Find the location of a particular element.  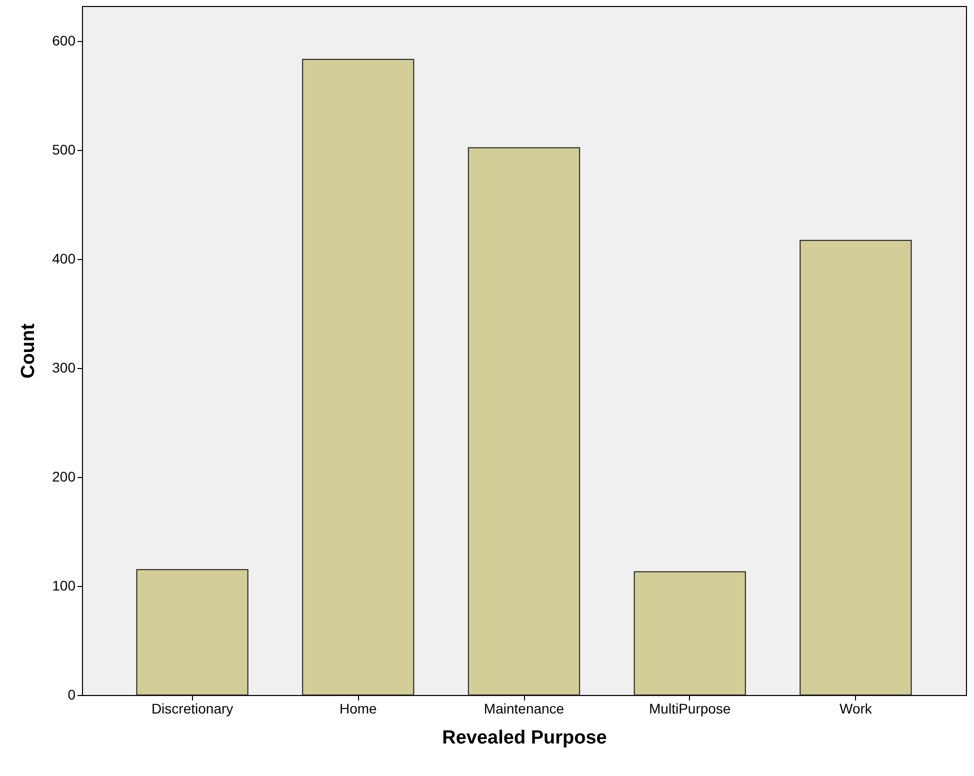

x-tick-label: Discretionary is located at coordinates (192, 708).